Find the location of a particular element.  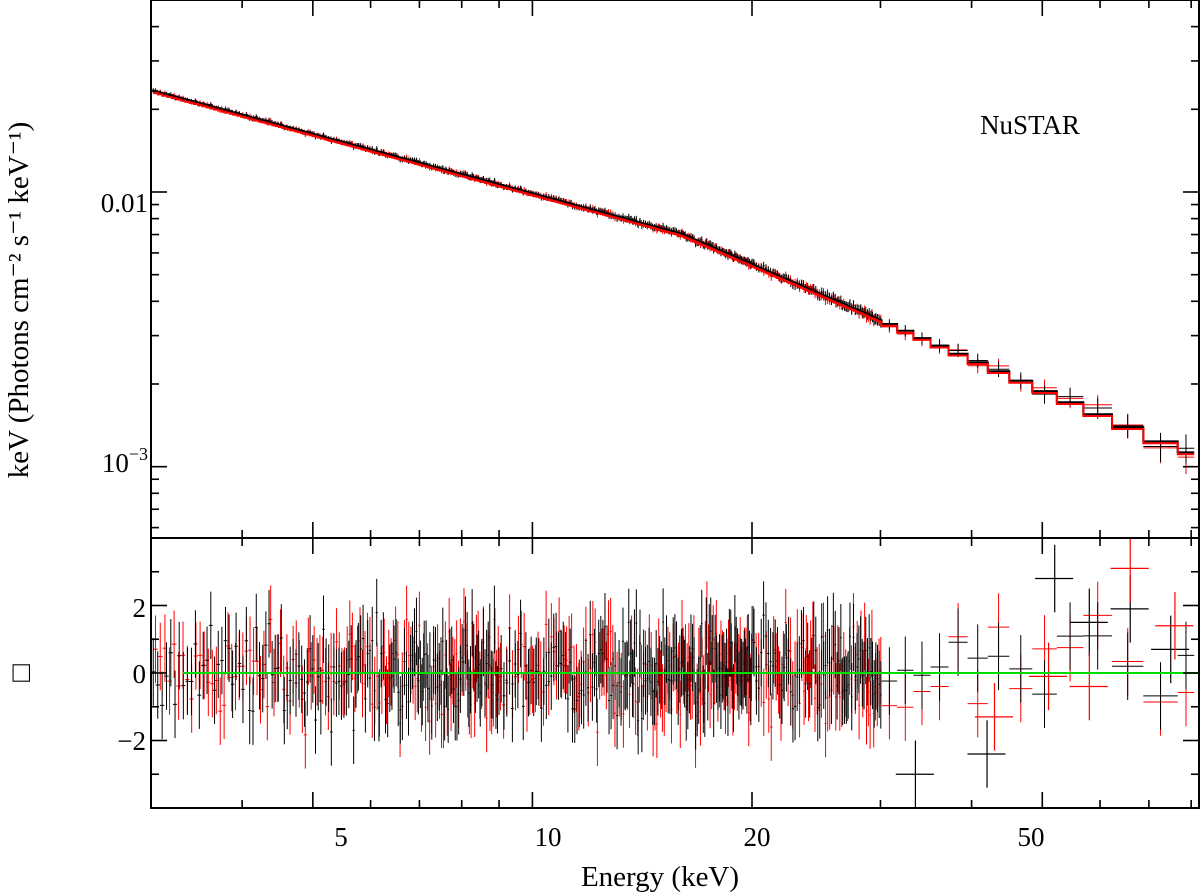

xtick-label-10: 10 is located at coordinates (548, 837).